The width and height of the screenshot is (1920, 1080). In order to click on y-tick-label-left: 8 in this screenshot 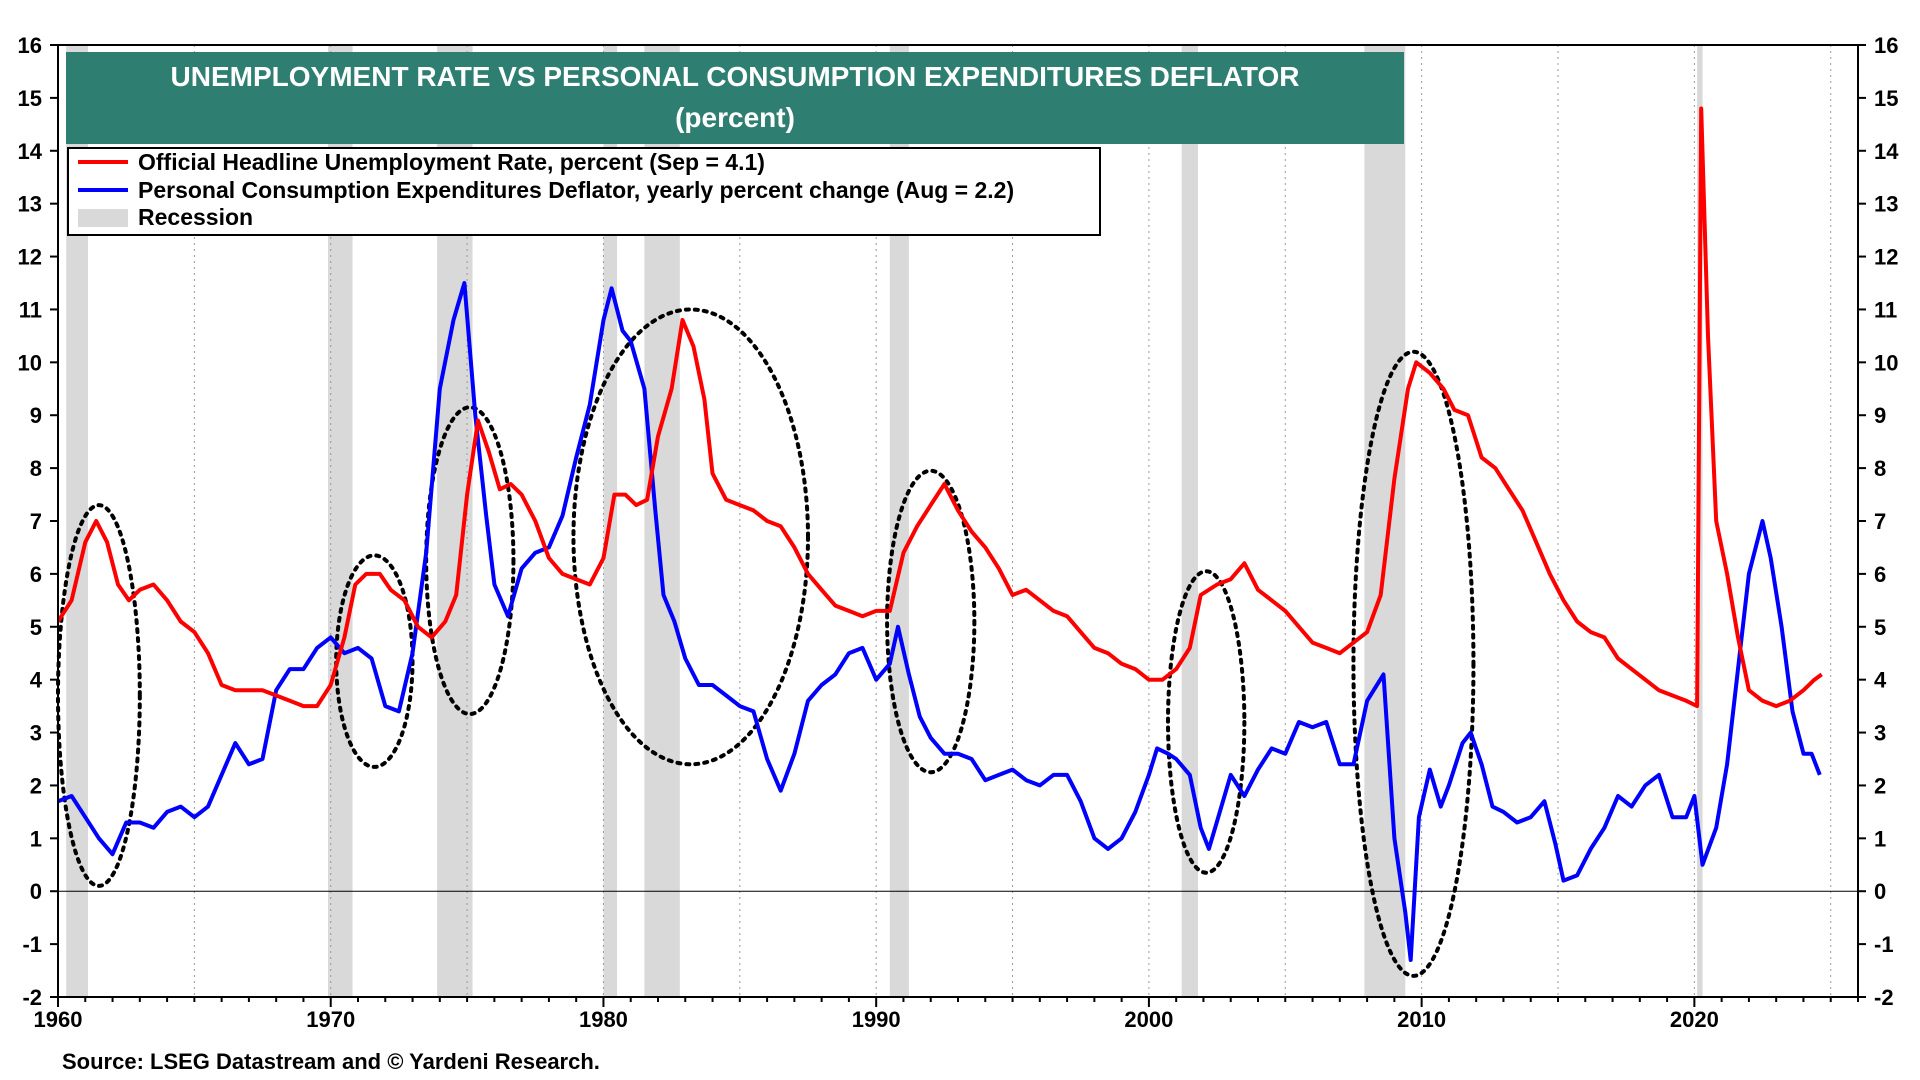, I will do `click(36, 468)`.